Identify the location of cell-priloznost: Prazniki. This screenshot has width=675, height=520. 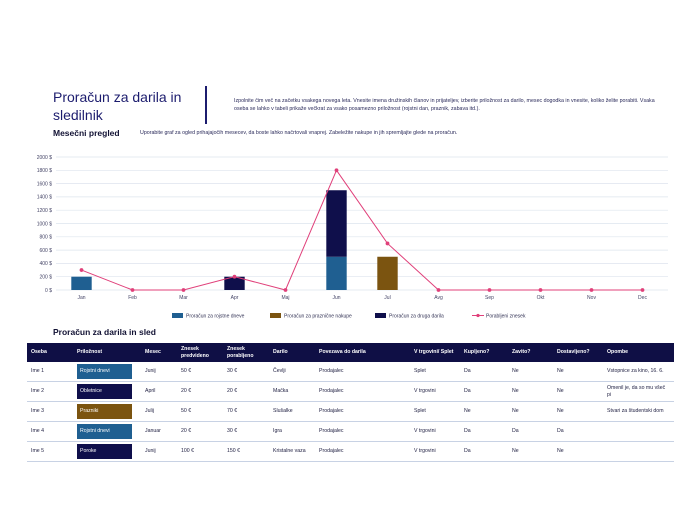
(107, 411).